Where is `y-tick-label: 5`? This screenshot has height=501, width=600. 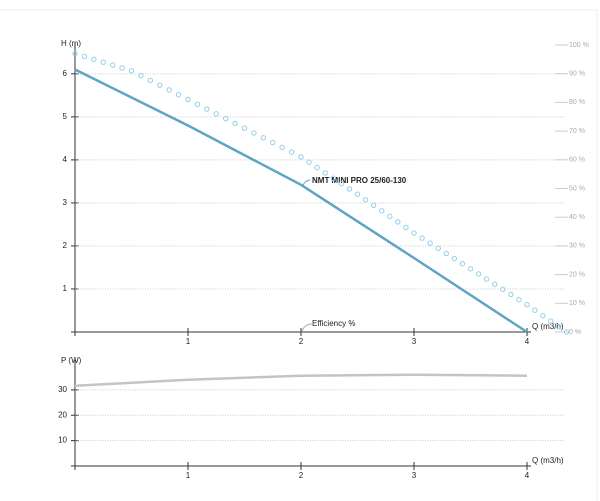 y-tick-label: 5 is located at coordinates (65, 116).